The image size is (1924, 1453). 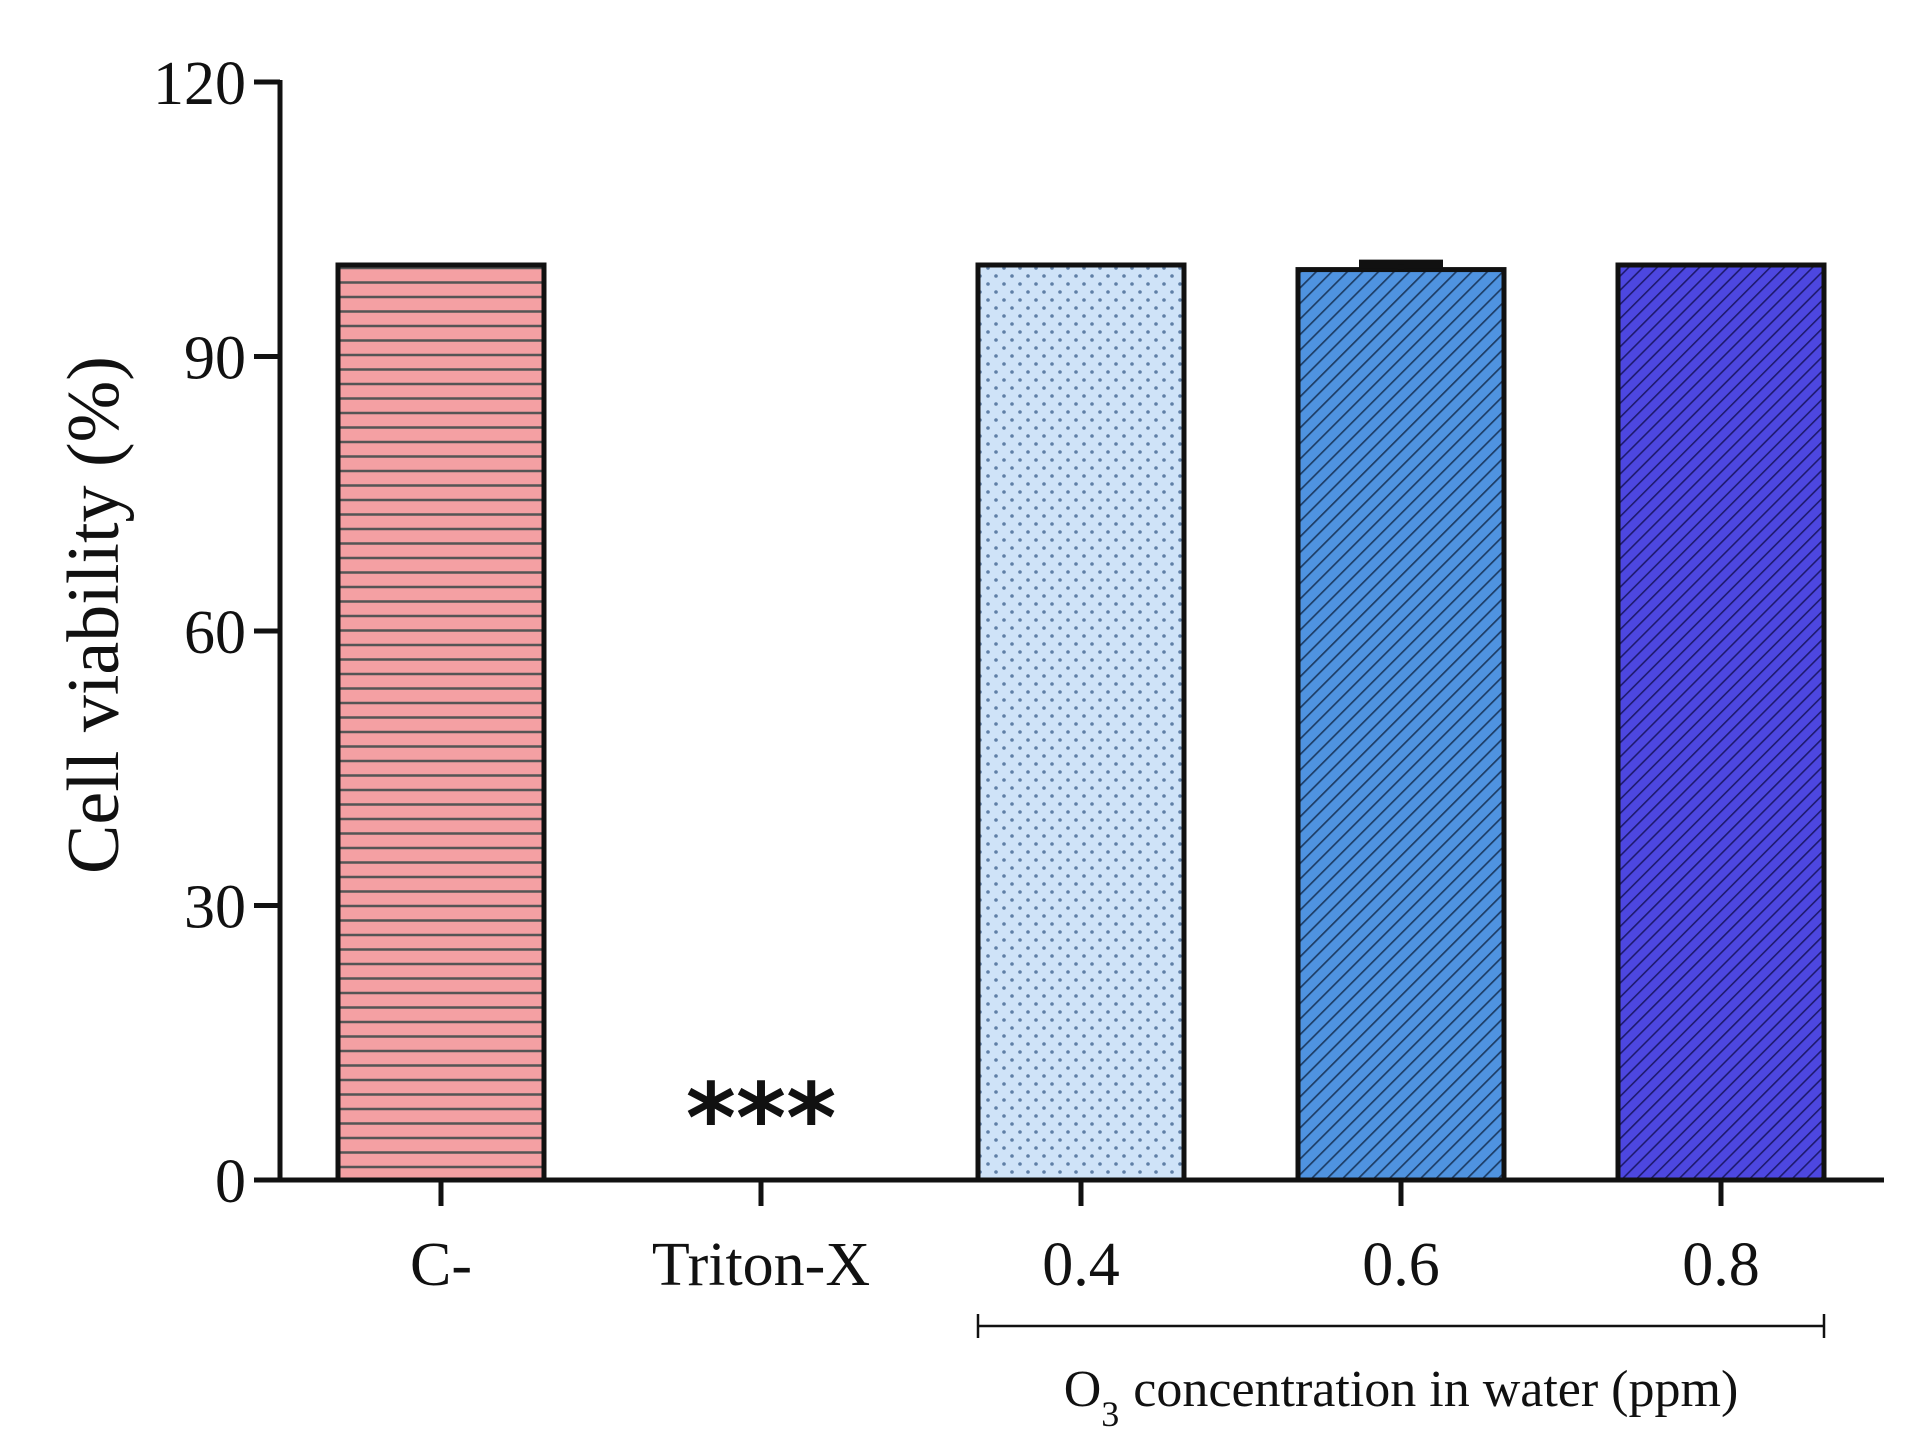 I want to click on y-tick-label: 120, so click(x=199, y=84).